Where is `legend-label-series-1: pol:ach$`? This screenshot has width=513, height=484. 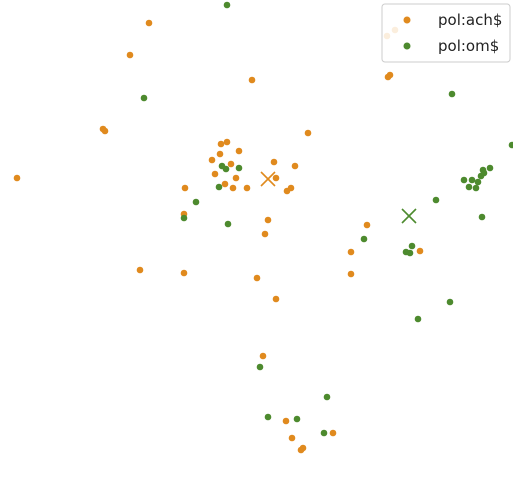 legend-label-series-1: pol:ach$ is located at coordinates (470, 20).